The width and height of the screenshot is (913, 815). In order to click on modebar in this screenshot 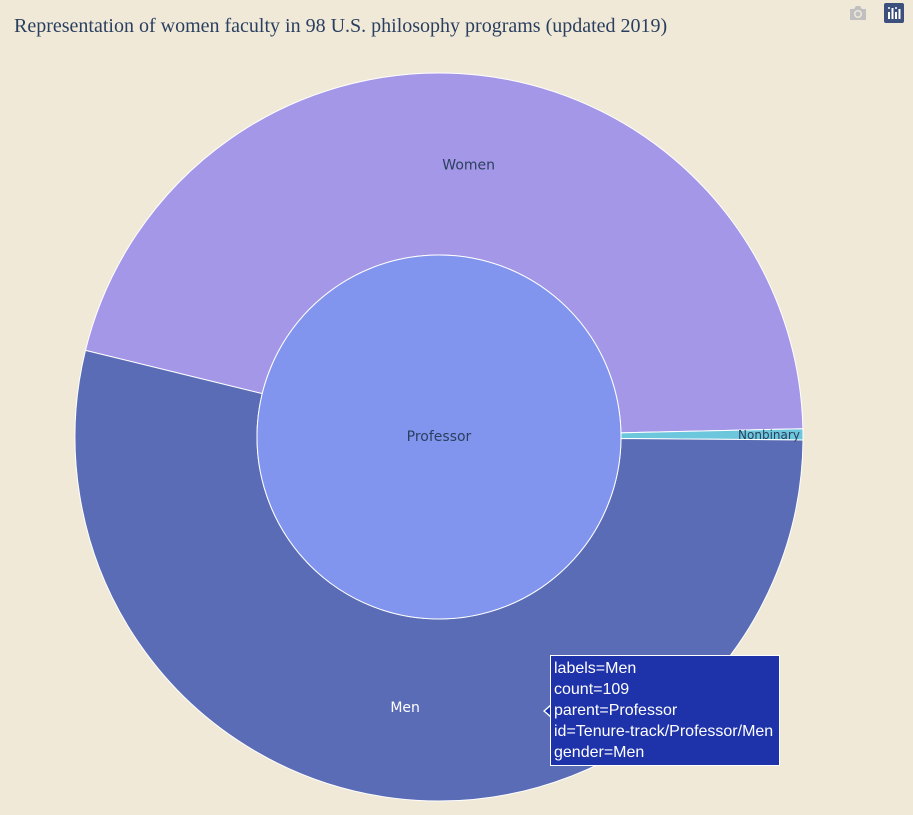, I will do `click(876, 13)`.